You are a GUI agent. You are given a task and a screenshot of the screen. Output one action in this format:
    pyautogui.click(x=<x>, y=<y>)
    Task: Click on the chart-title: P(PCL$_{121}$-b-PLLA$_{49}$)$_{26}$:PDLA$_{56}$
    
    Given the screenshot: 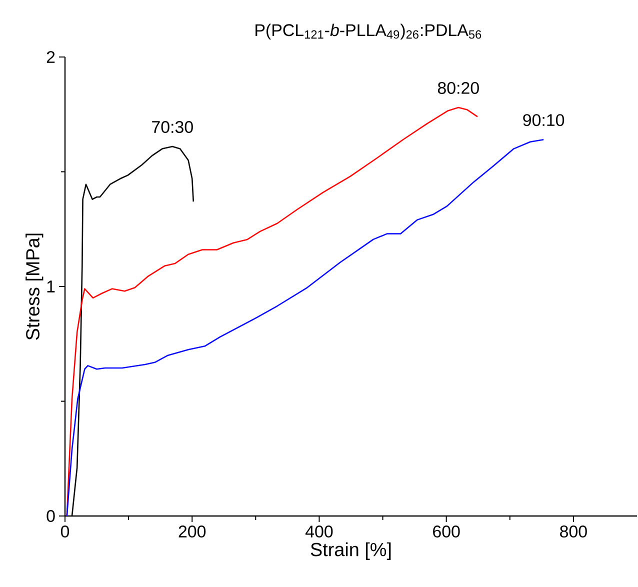 What is the action you would take?
    pyautogui.click(x=369, y=32)
    